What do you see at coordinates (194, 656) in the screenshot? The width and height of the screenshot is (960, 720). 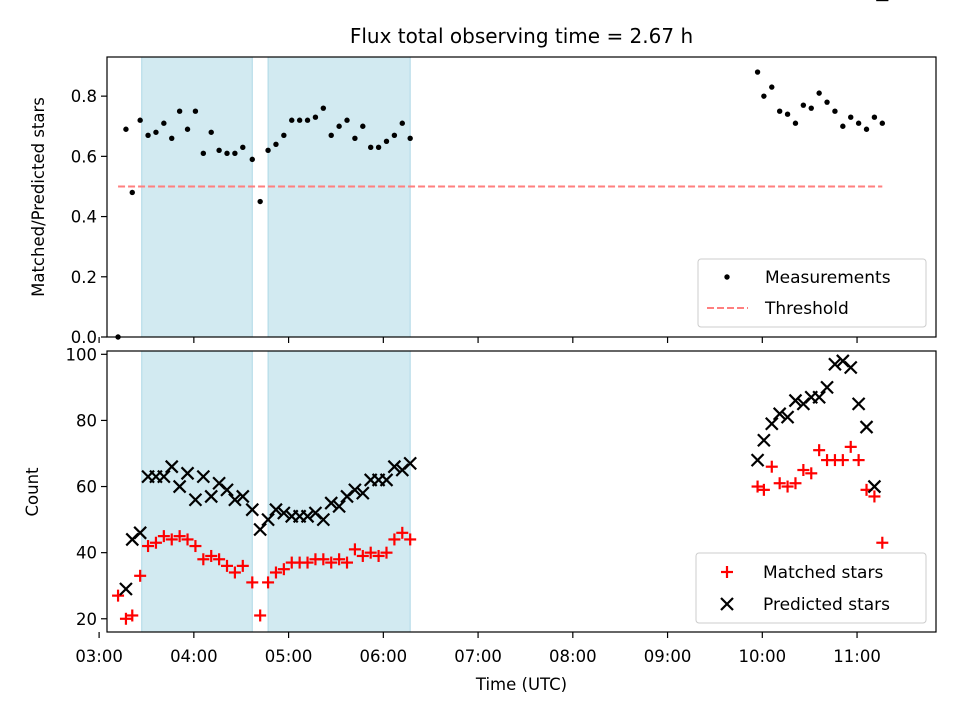 I see `x-tick-label: 04:00` at bounding box center [194, 656].